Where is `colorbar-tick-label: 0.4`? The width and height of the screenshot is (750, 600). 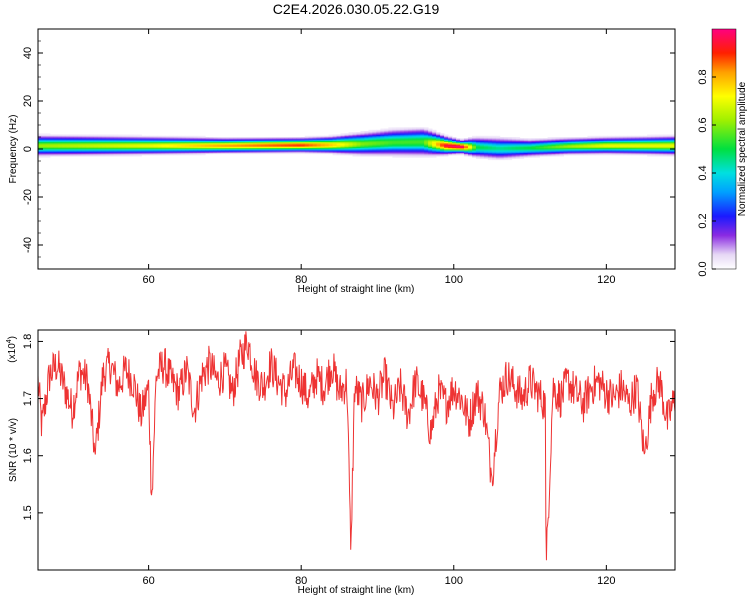 colorbar-tick-label: 0.4 is located at coordinates (703, 172).